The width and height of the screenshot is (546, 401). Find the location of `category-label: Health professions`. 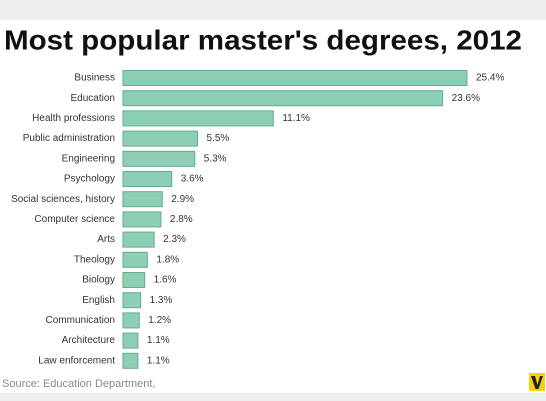

category-label: Health professions is located at coordinates (73, 118).